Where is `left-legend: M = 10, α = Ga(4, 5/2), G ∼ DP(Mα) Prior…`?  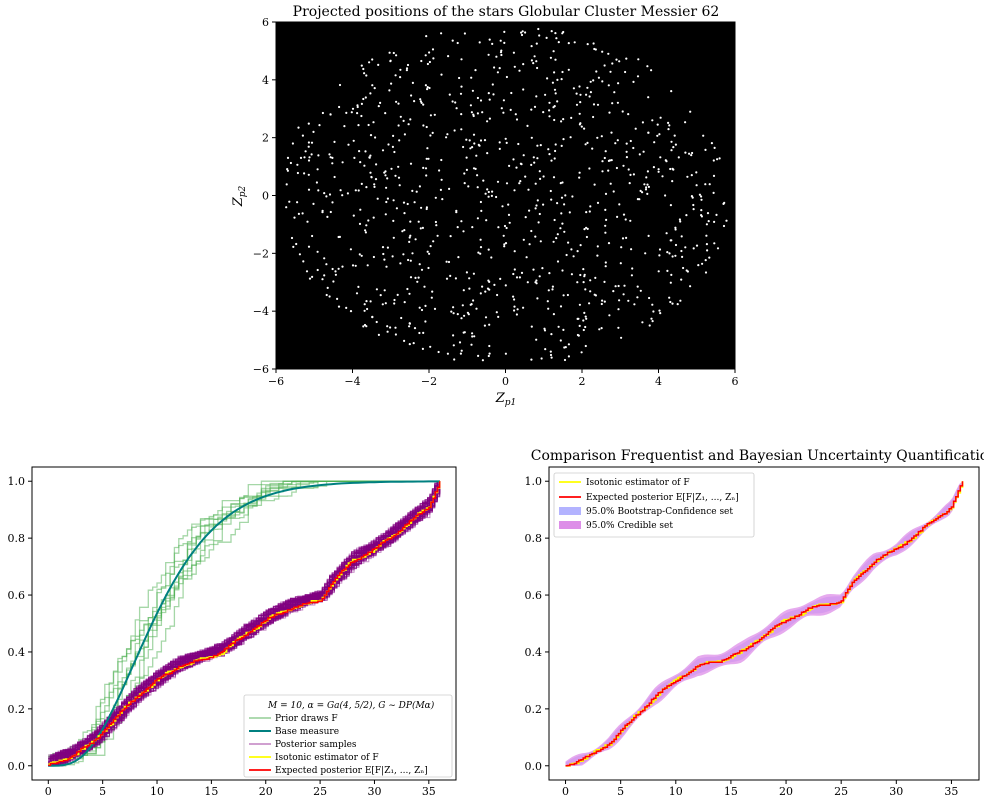
left-legend: M = 10, α = Ga(4, 5/2), G ∼ DP(Mα) Prior… is located at coordinates (348, 736).